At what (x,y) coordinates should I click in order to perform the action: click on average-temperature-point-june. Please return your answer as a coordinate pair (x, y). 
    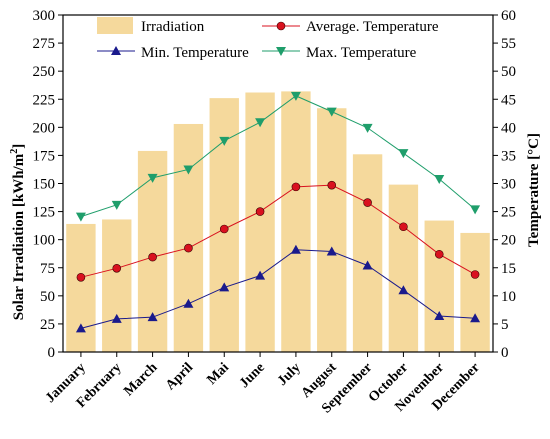
    Looking at the image, I should click on (260, 211).